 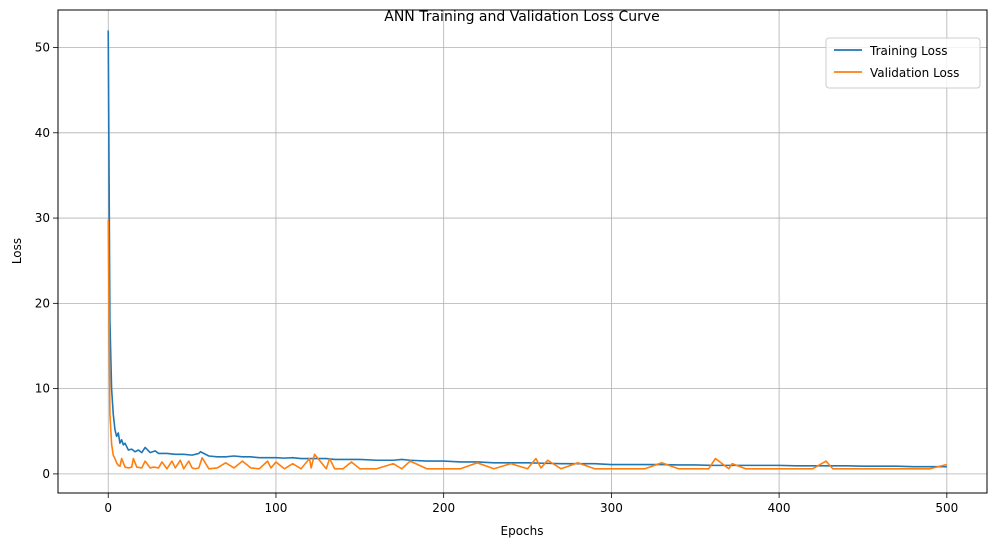 What do you see at coordinates (108, 508) in the screenshot?
I see `x-tick-label: 0` at bounding box center [108, 508].